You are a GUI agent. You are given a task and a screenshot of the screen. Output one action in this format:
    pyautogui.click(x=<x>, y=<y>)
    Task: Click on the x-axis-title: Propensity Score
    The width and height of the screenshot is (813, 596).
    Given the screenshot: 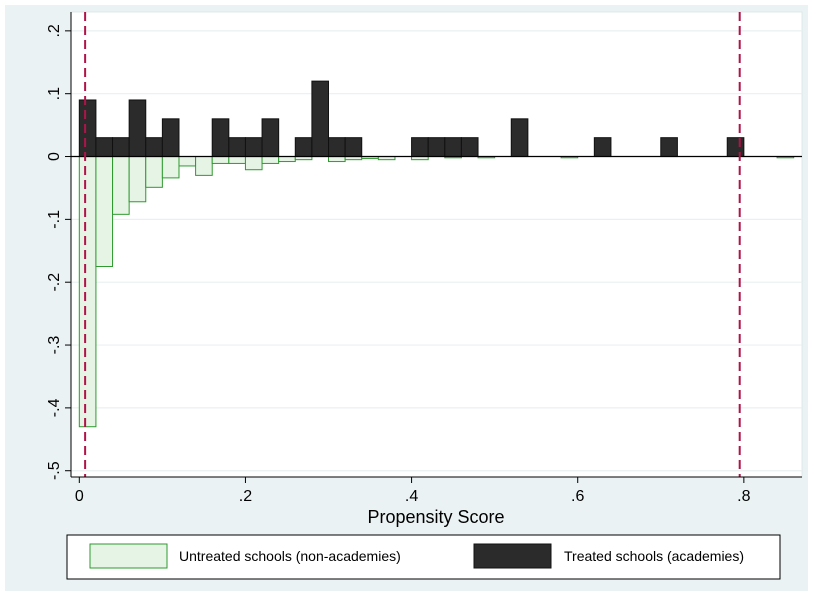 What is the action you would take?
    pyautogui.click(x=435, y=517)
    